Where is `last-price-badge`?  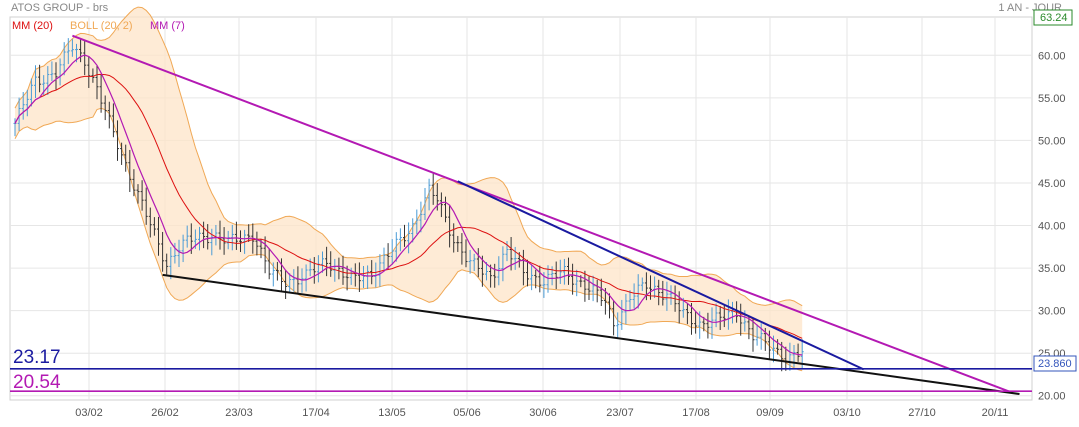
last-price-badge is located at coordinates (1053, 17).